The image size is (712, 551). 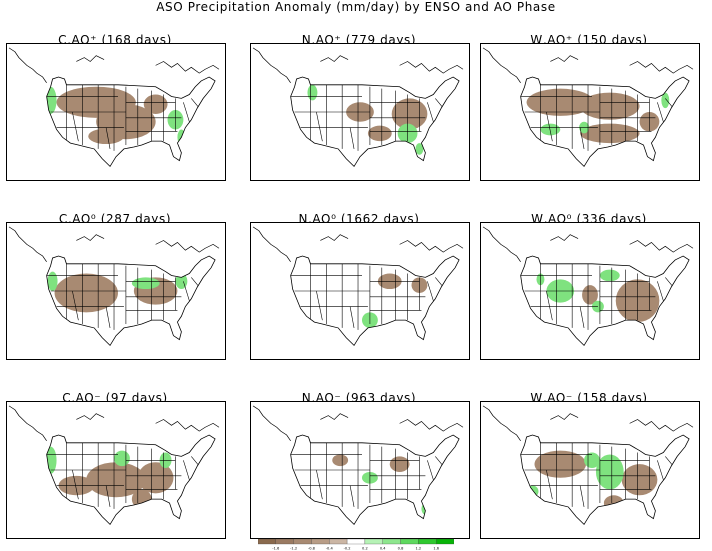 I want to click on colorbar: -1.6 -1.2 -0.8 -0.4 -0.2 0.2 0.4 0.8 1.2 1.6, so click(x=356, y=544).